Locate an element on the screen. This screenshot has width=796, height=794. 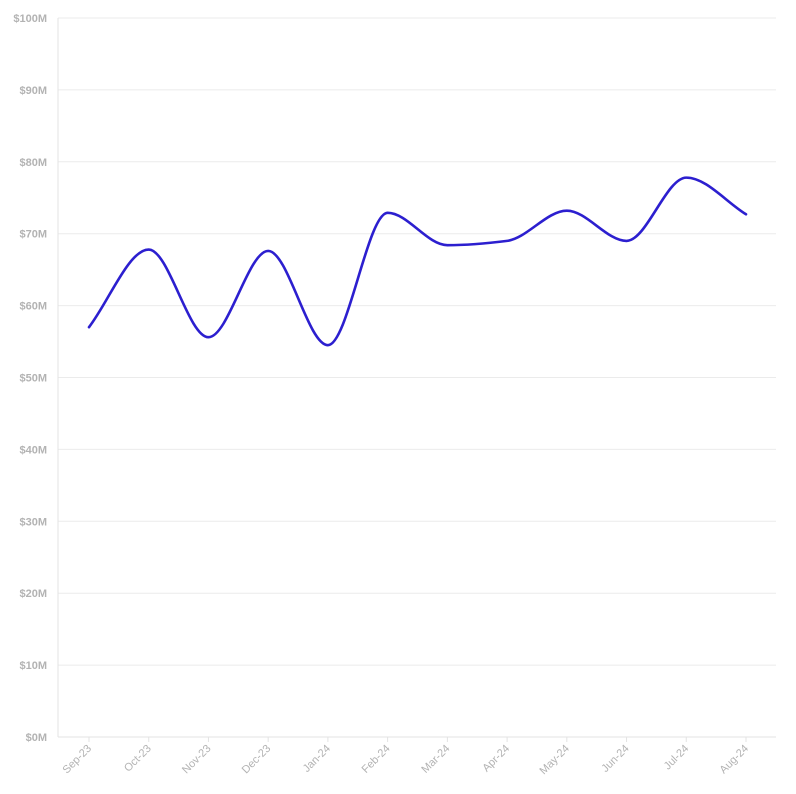
y-tick-label: $90M is located at coordinates (33, 91).